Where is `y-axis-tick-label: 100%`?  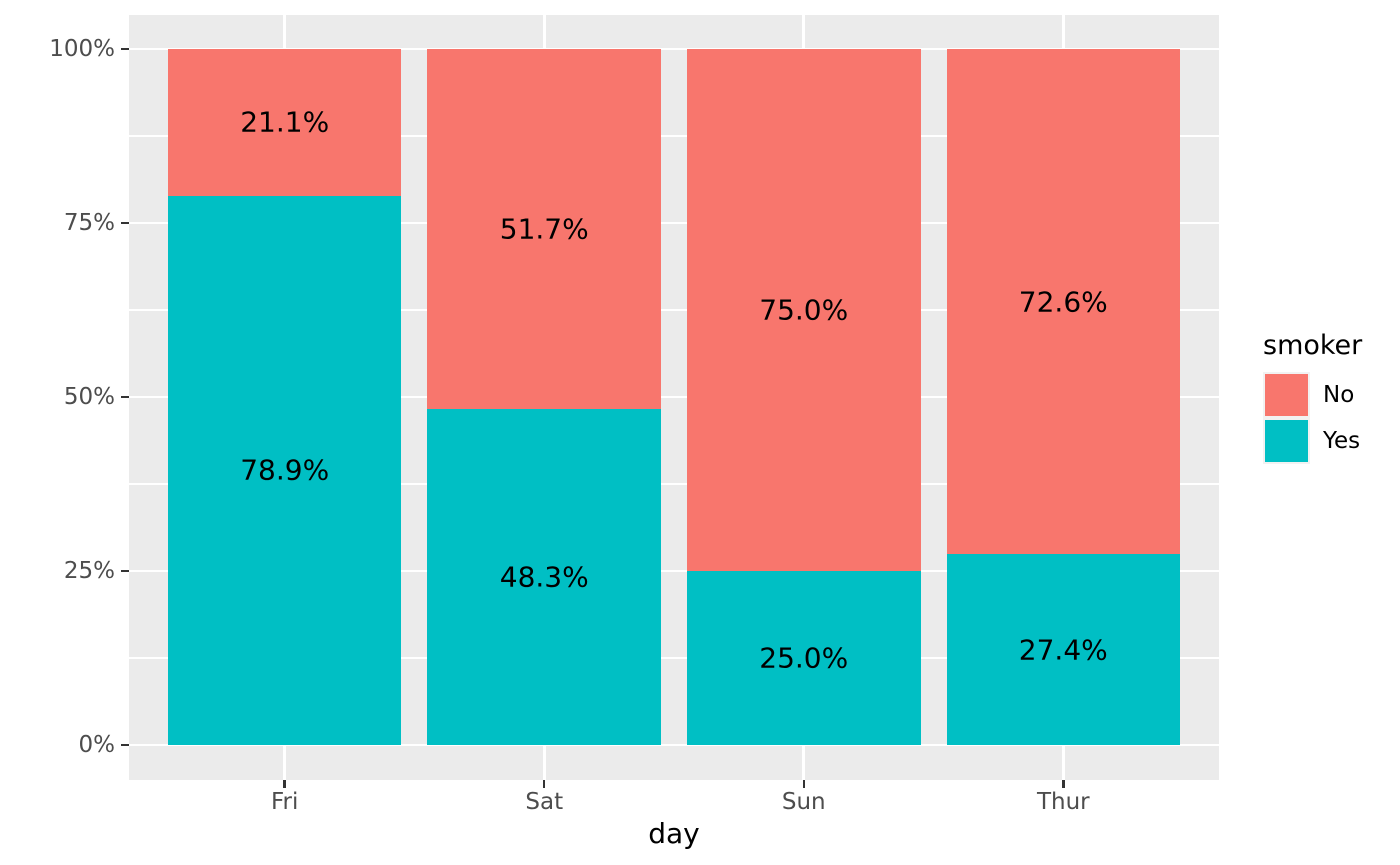
y-axis-tick-label: 100% is located at coordinates (82, 49).